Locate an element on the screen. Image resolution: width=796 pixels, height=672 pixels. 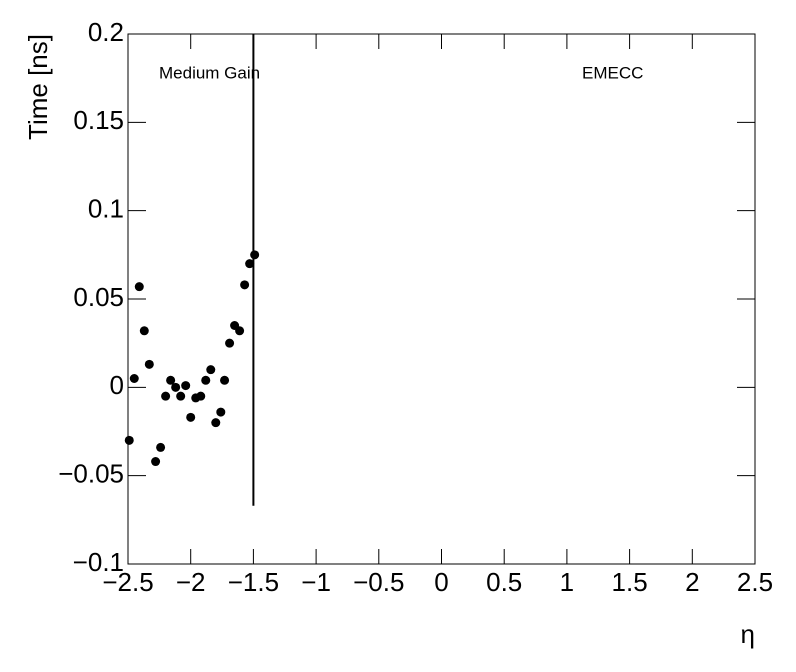
y-tick-label: 0.2 is located at coordinates (106, 32).